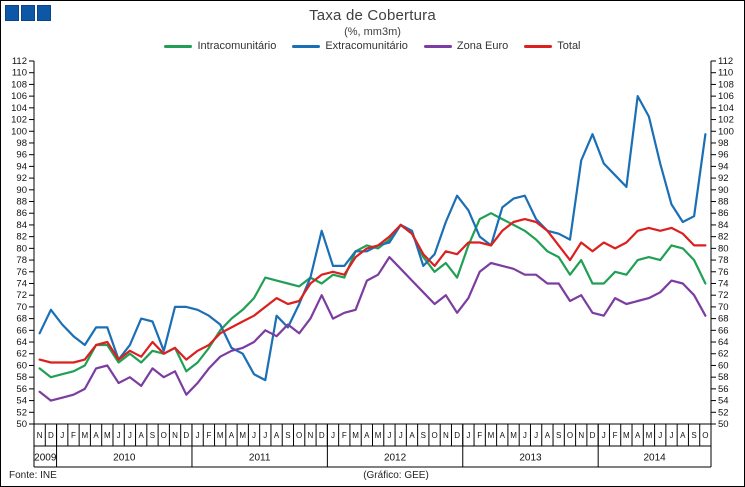 This screenshot has width=745, height=487. What do you see at coordinates (21, 155) in the screenshot?
I see `y-tick-label-left: 96` at bounding box center [21, 155].